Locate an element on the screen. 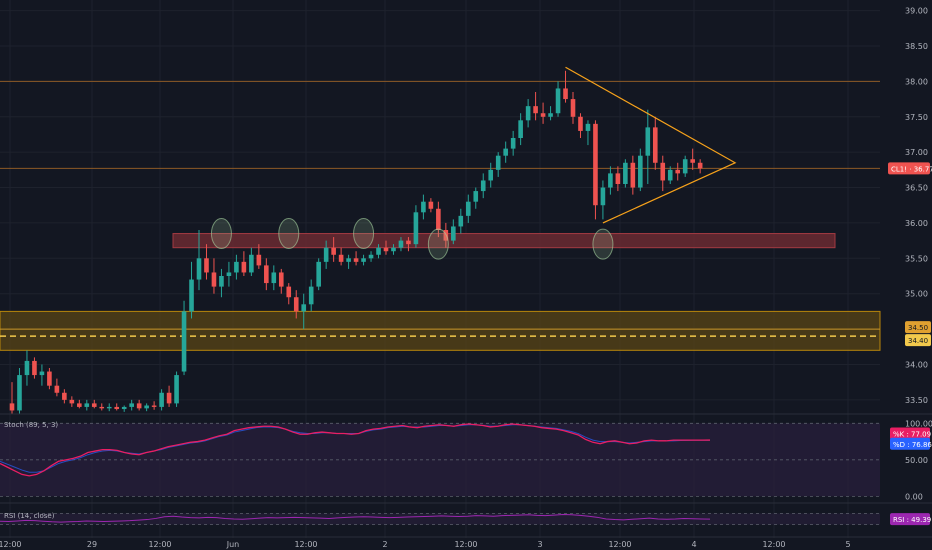  rsi-badge-bg is located at coordinates (910, 519).